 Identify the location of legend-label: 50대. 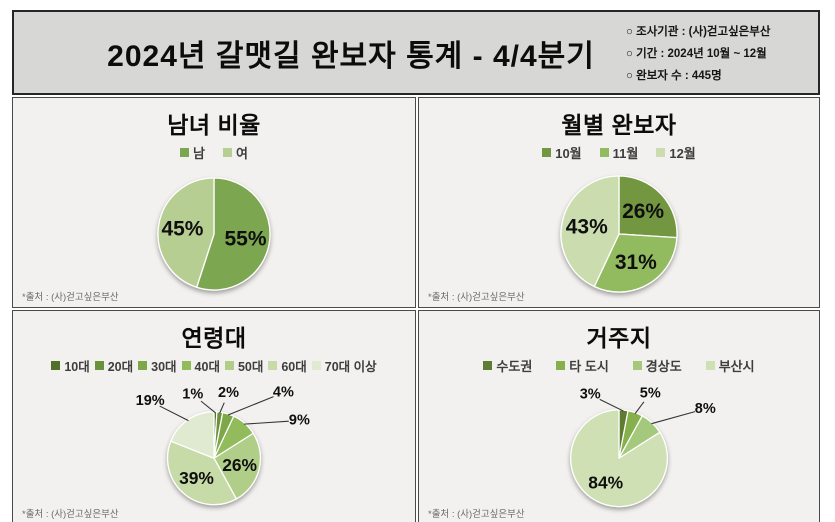
(250, 367).